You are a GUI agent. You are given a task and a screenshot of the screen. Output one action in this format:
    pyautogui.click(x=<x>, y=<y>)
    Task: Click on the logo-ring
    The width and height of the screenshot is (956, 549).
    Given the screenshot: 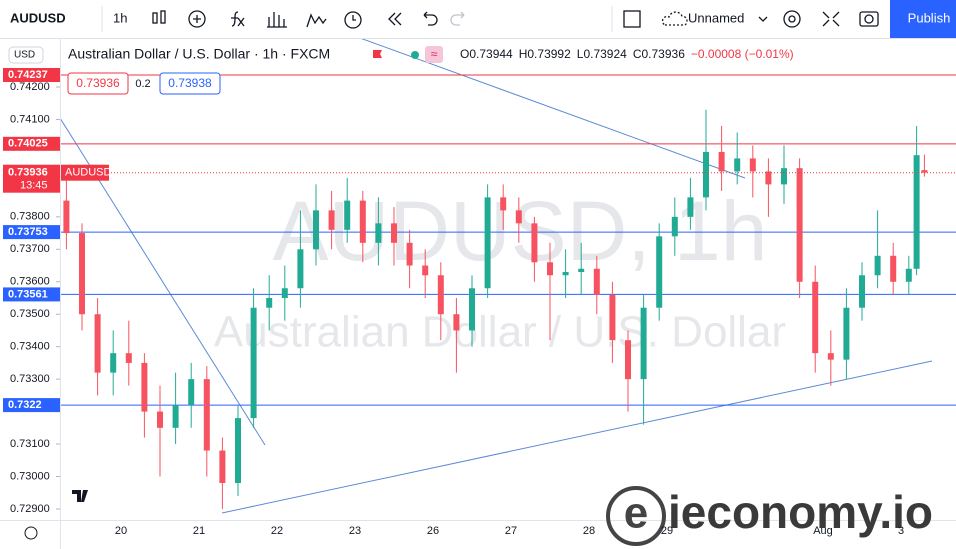 What is the action you would take?
    pyautogui.click(x=636, y=516)
    